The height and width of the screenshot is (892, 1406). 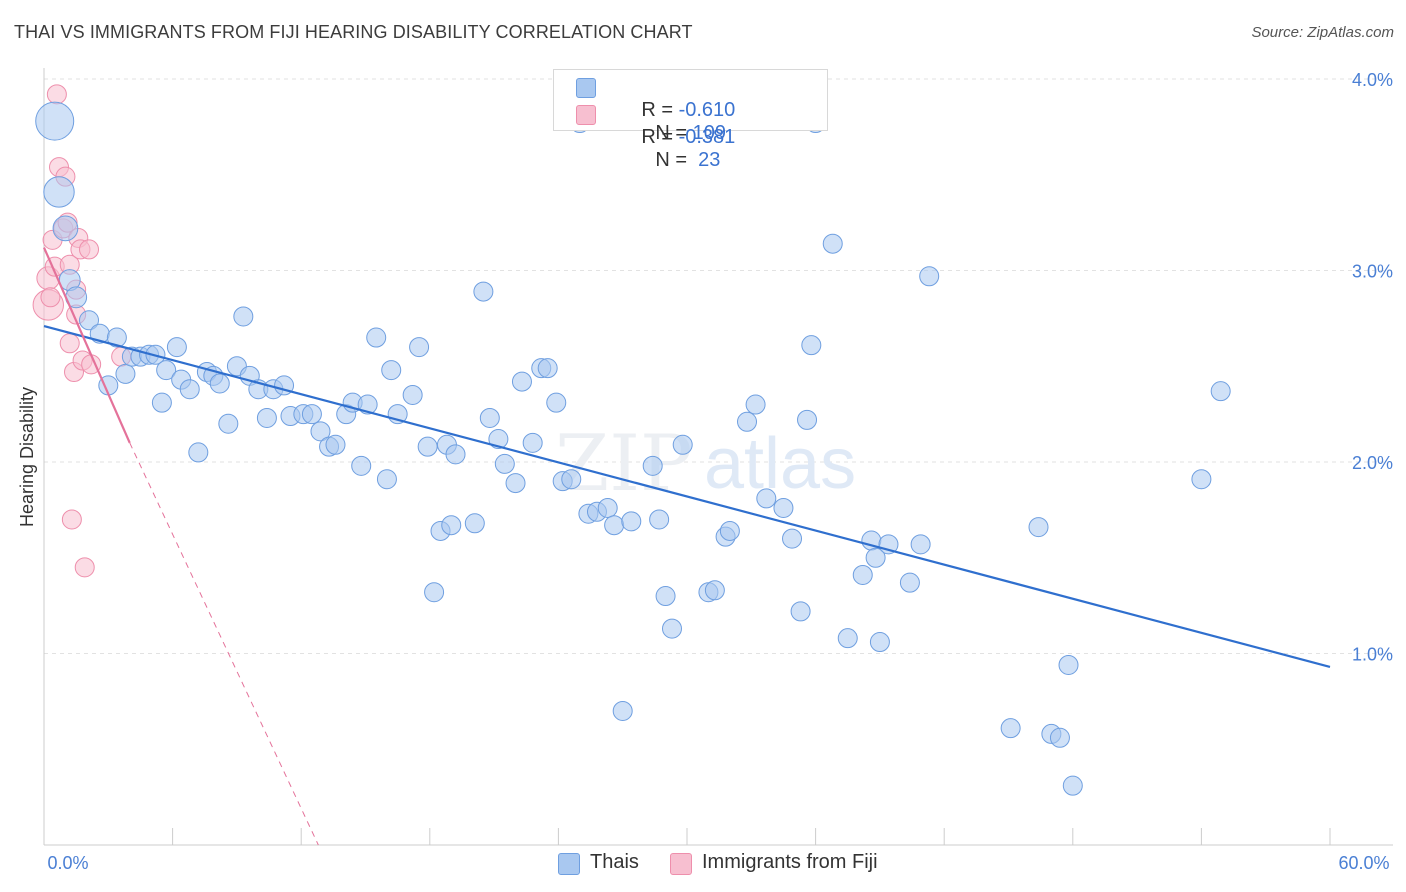 I want to click on correlation-legend: R = -0.610 N = 109 R = -0.381 N = 23, so click(x=690, y=120).